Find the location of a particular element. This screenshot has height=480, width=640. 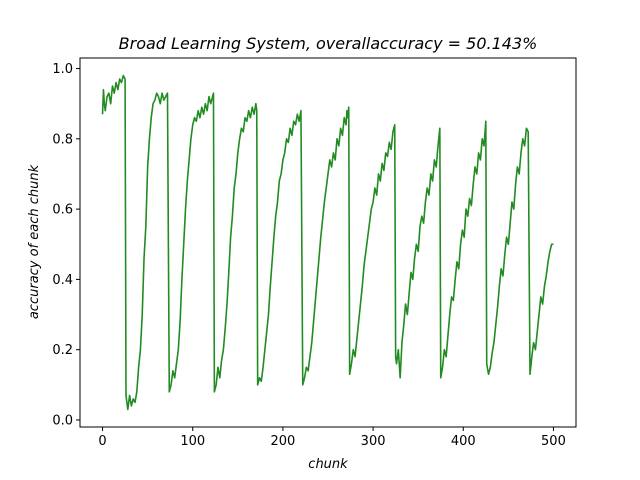

y-tick-label: 1.0 is located at coordinates (62, 69).